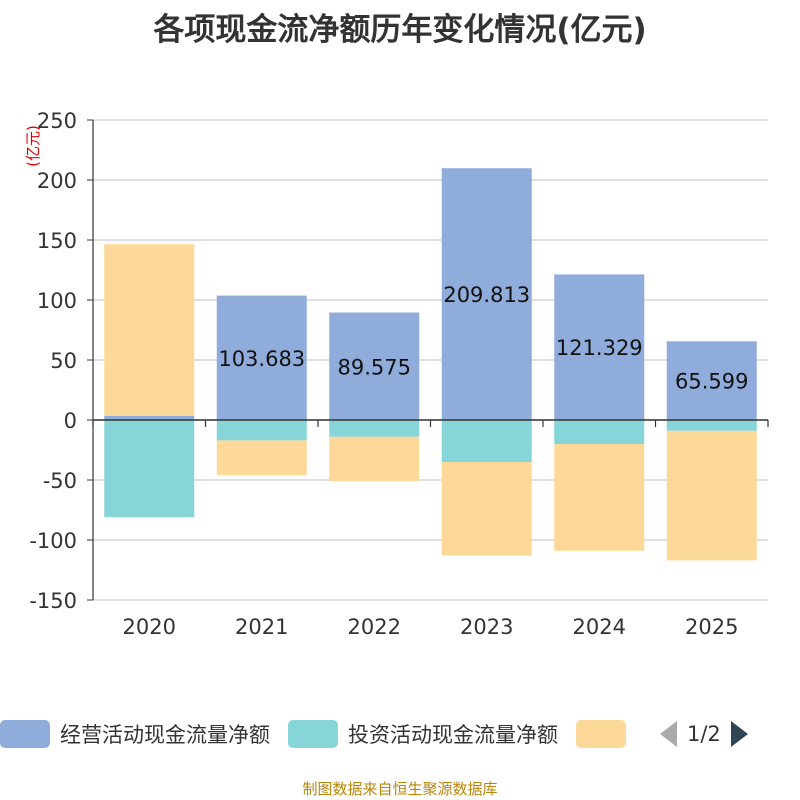 Image resolution: width=800 pixels, height=800 pixels. I want to click on legend-label-operating: 经营活动现金流量净额, so click(165, 735).